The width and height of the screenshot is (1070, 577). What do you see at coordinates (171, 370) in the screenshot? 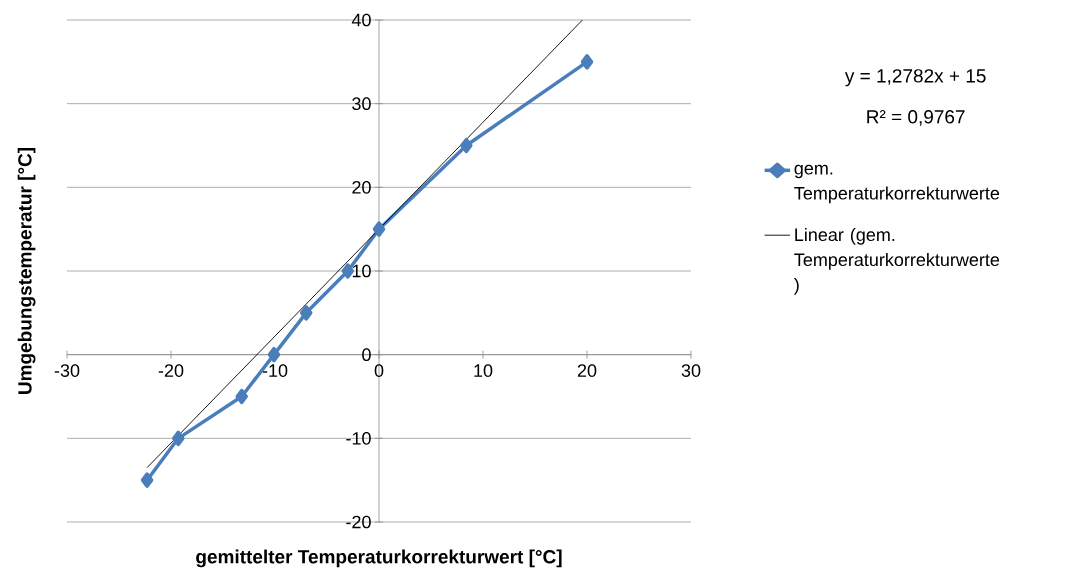
I see `x-tick-label: -20` at bounding box center [171, 370].